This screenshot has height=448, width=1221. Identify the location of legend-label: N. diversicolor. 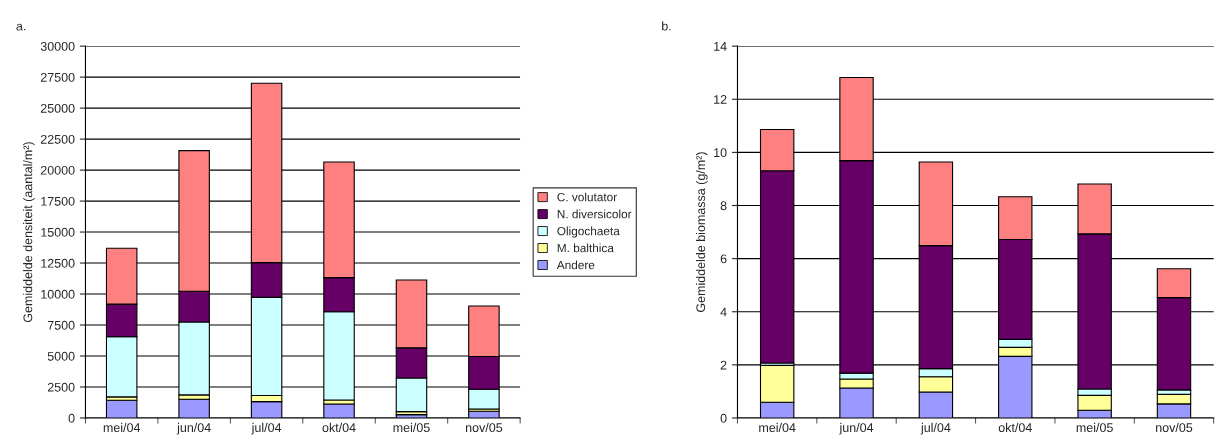
(594, 214).